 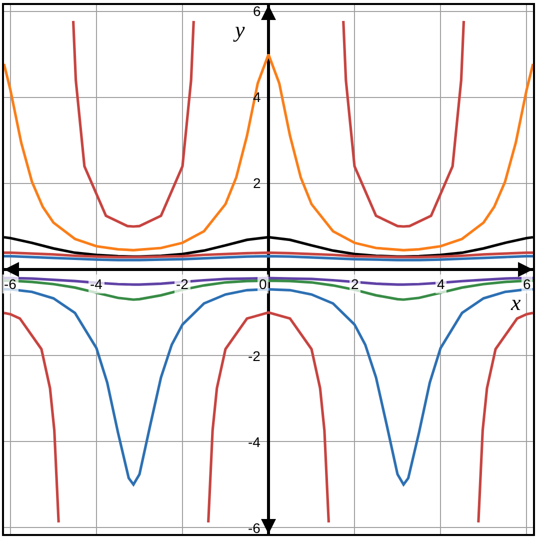 I want to click on x-tick-label: -4, so click(x=96, y=284).